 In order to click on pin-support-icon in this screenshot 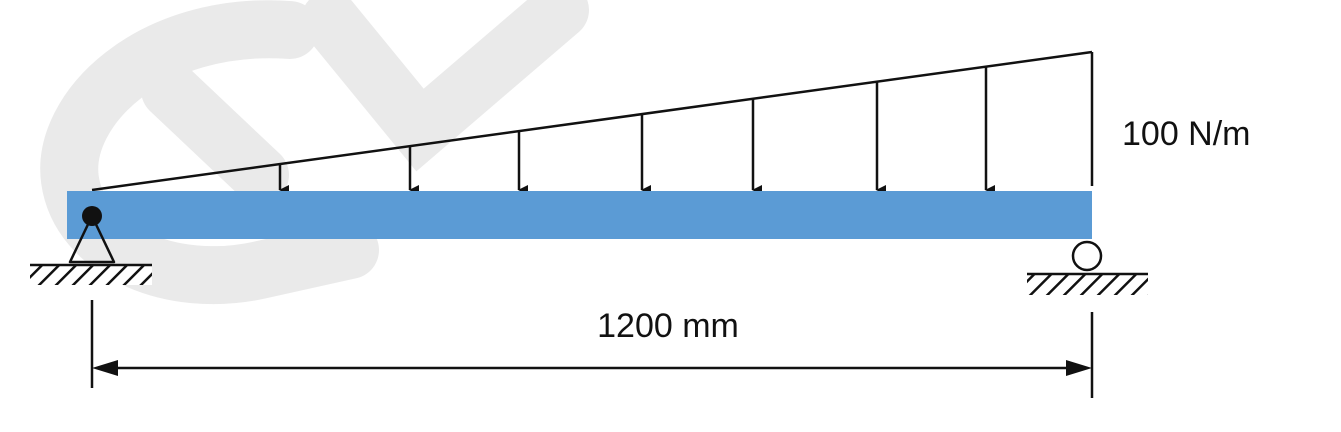, I will do `click(91, 245)`.